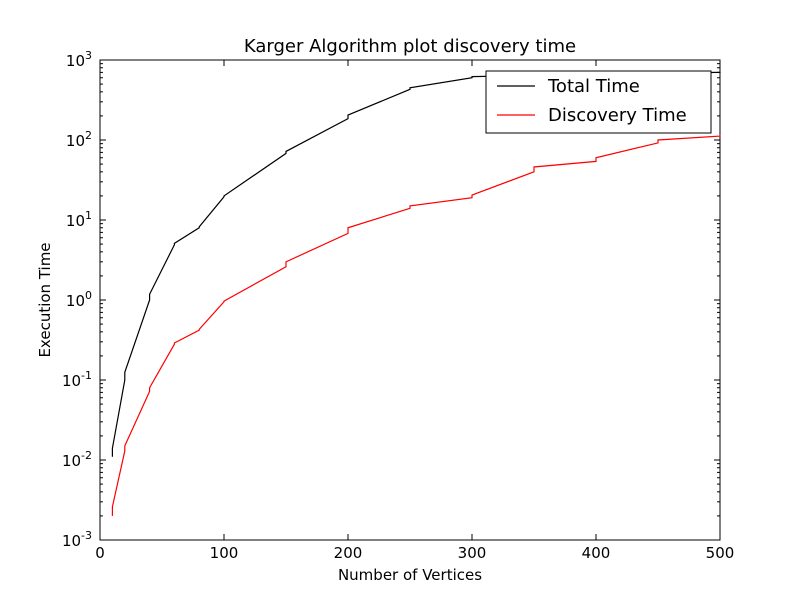 The width and height of the screenshot is (800, 600). What do you see at coordinates (596, 553) in the screenshot?
I see `x-tick-label: 400` at bounding box center [596, 553].